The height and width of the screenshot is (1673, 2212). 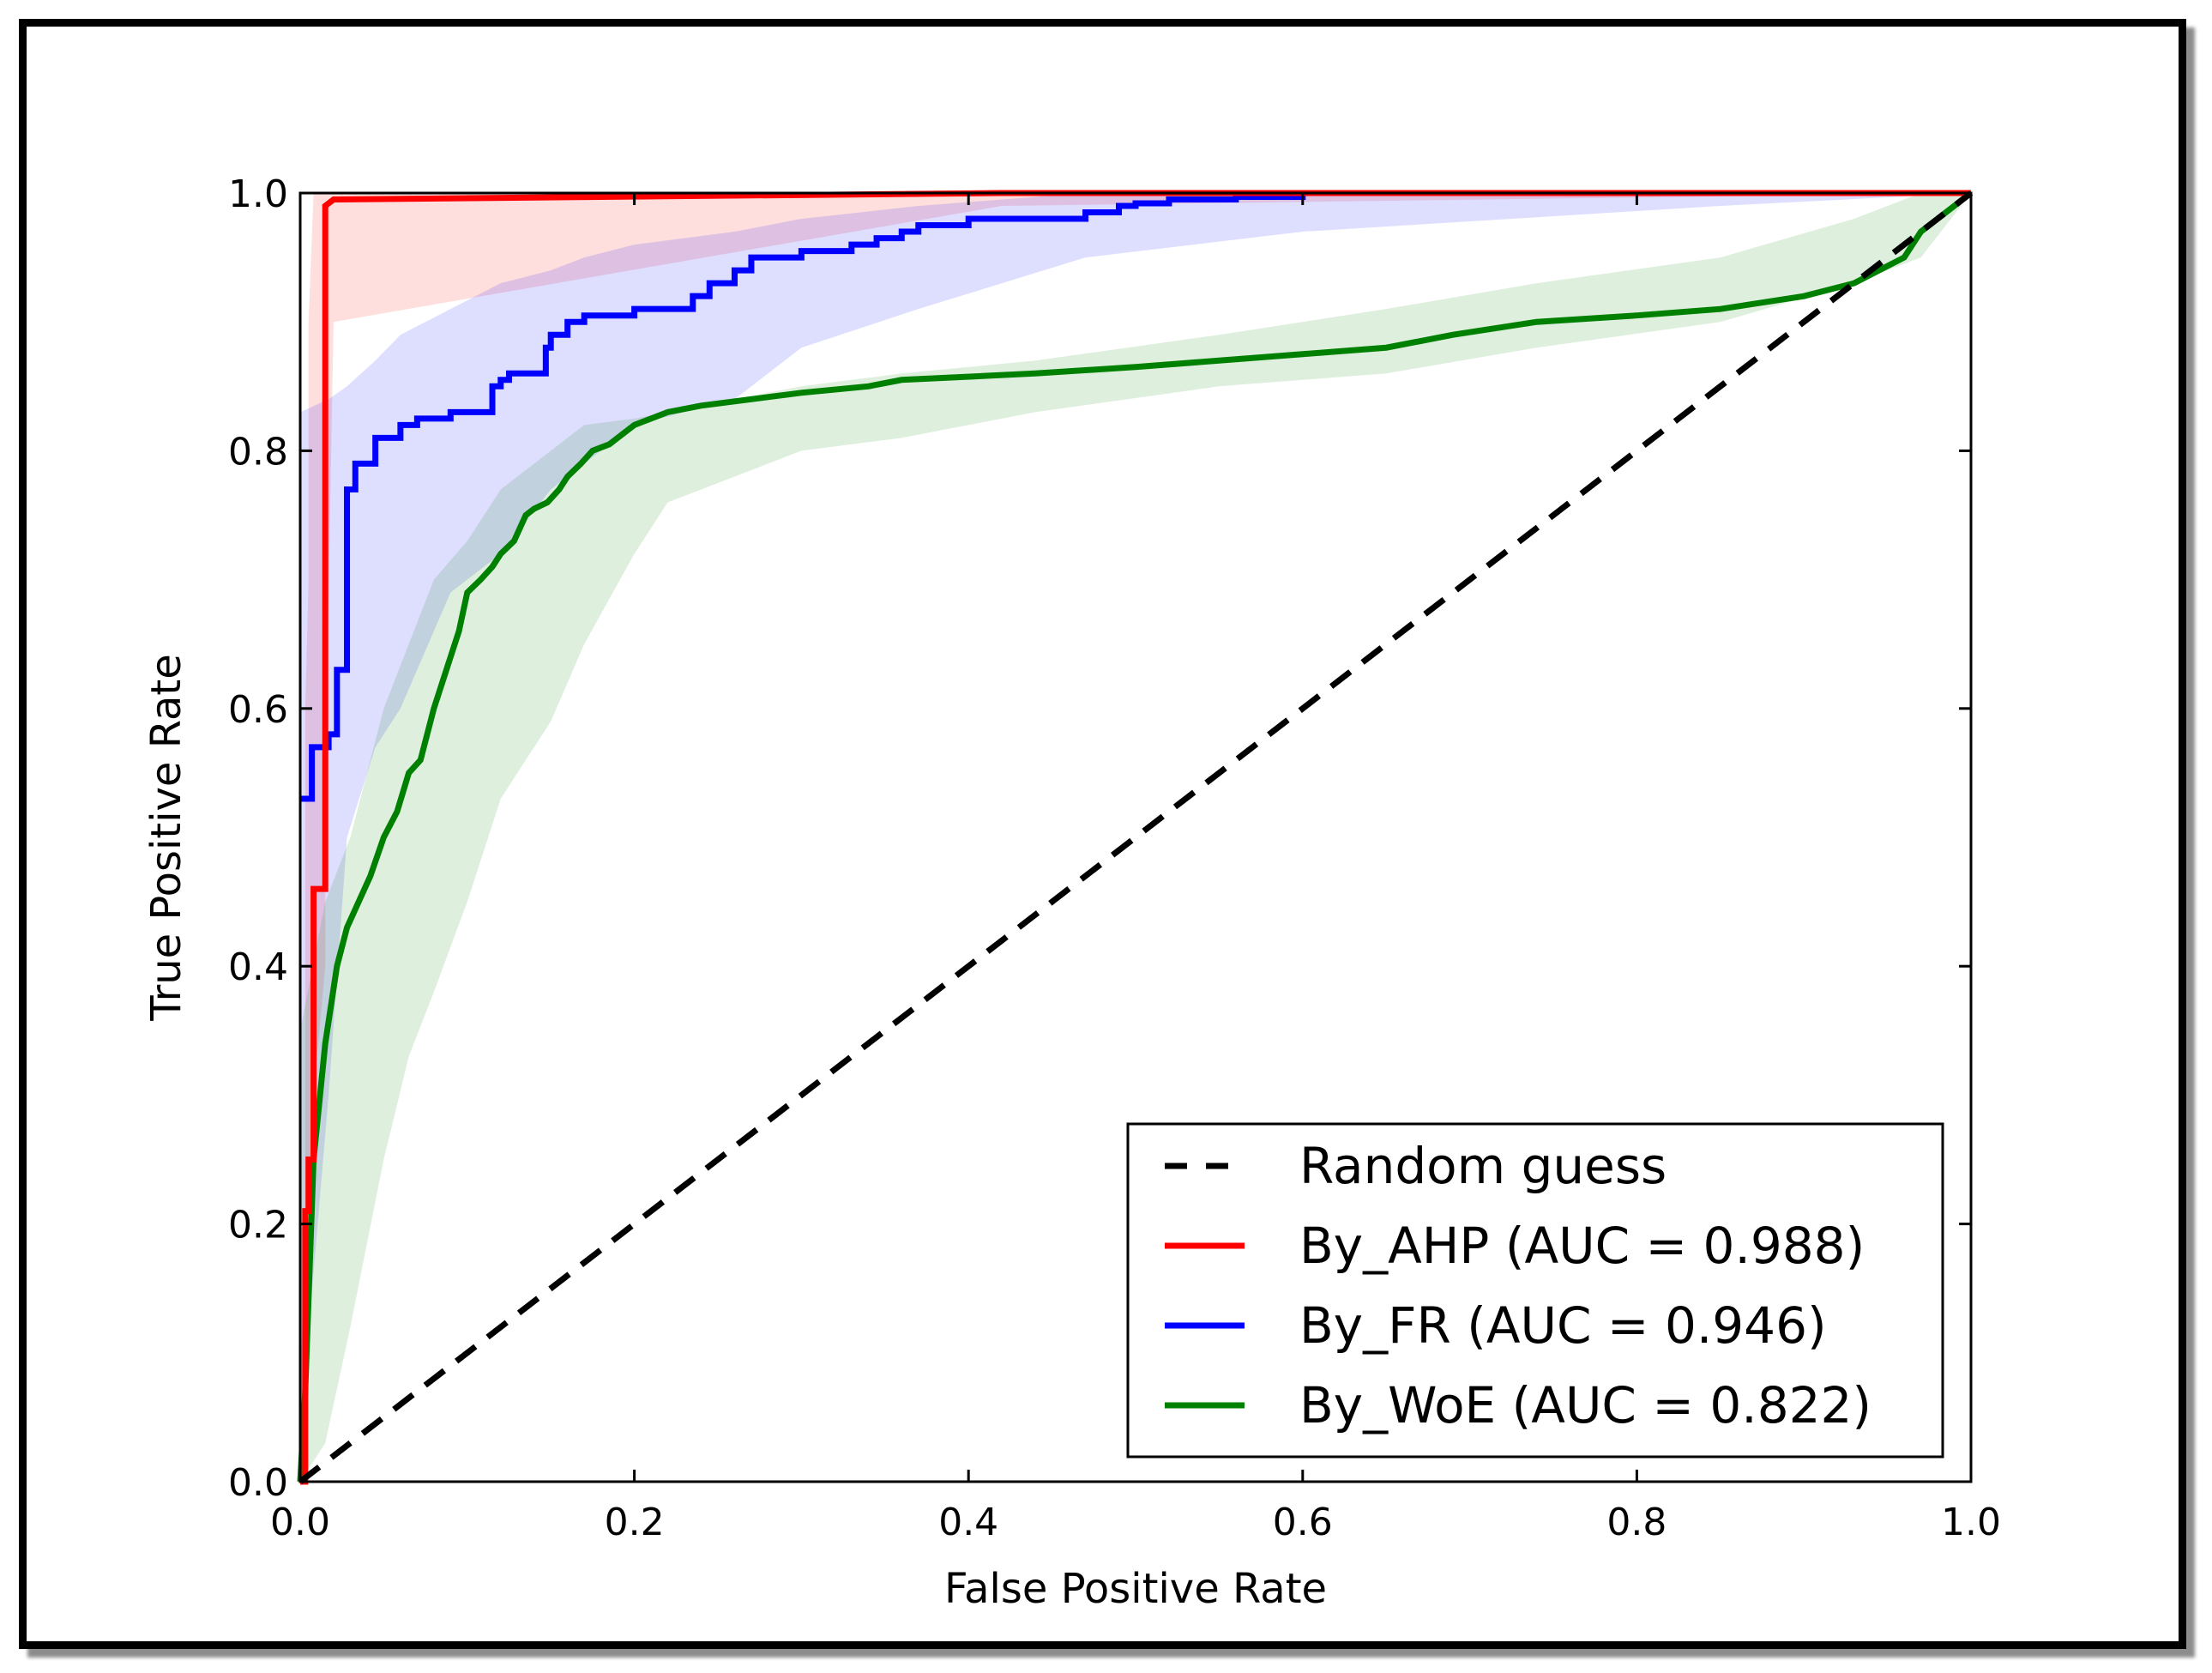 I want to click on y-tick-label: 0.6, so click(x=258, y=710).